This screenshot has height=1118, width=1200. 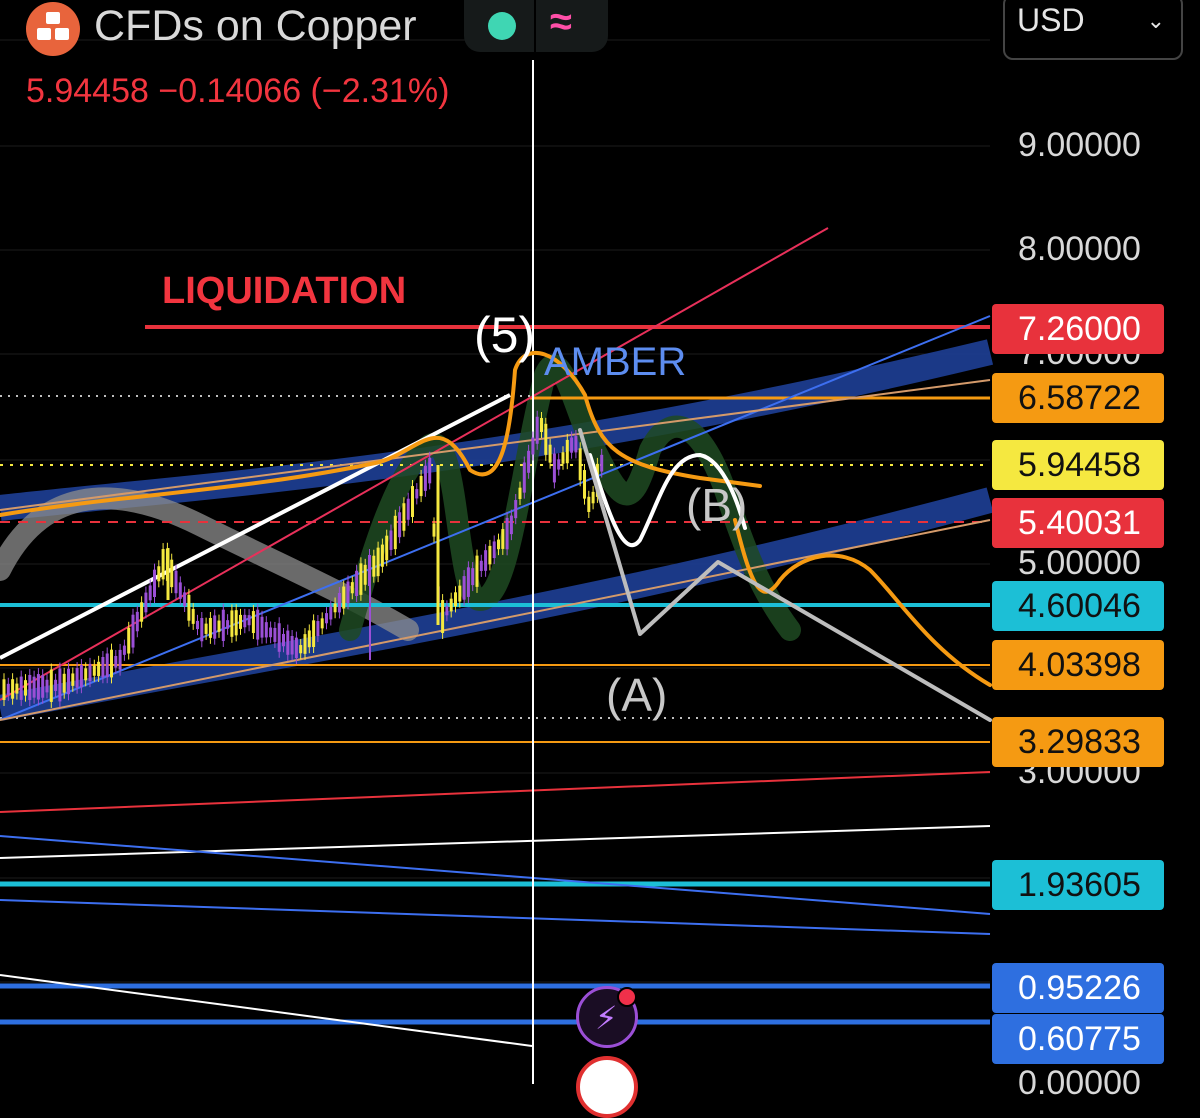 What do you see at coordinates (495, 620) in the screenshot?
I see `tan-channel-lower` at bounding box center [495, 620].